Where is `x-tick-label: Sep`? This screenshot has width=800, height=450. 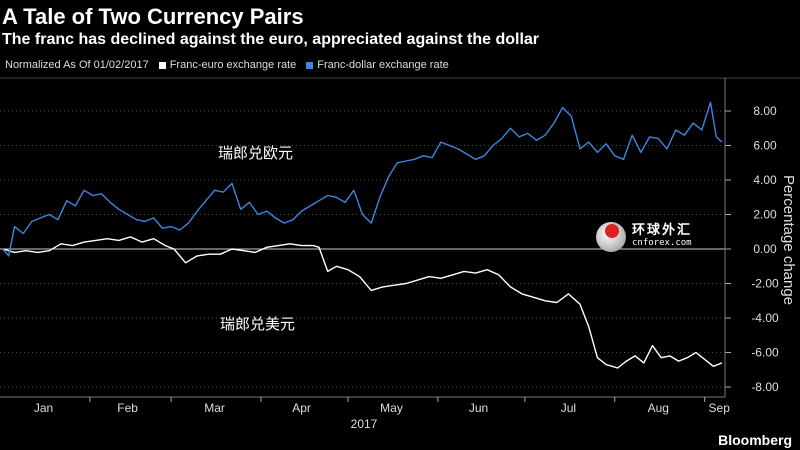 x-tick-label: Sep is located at coordinates (720, 408).